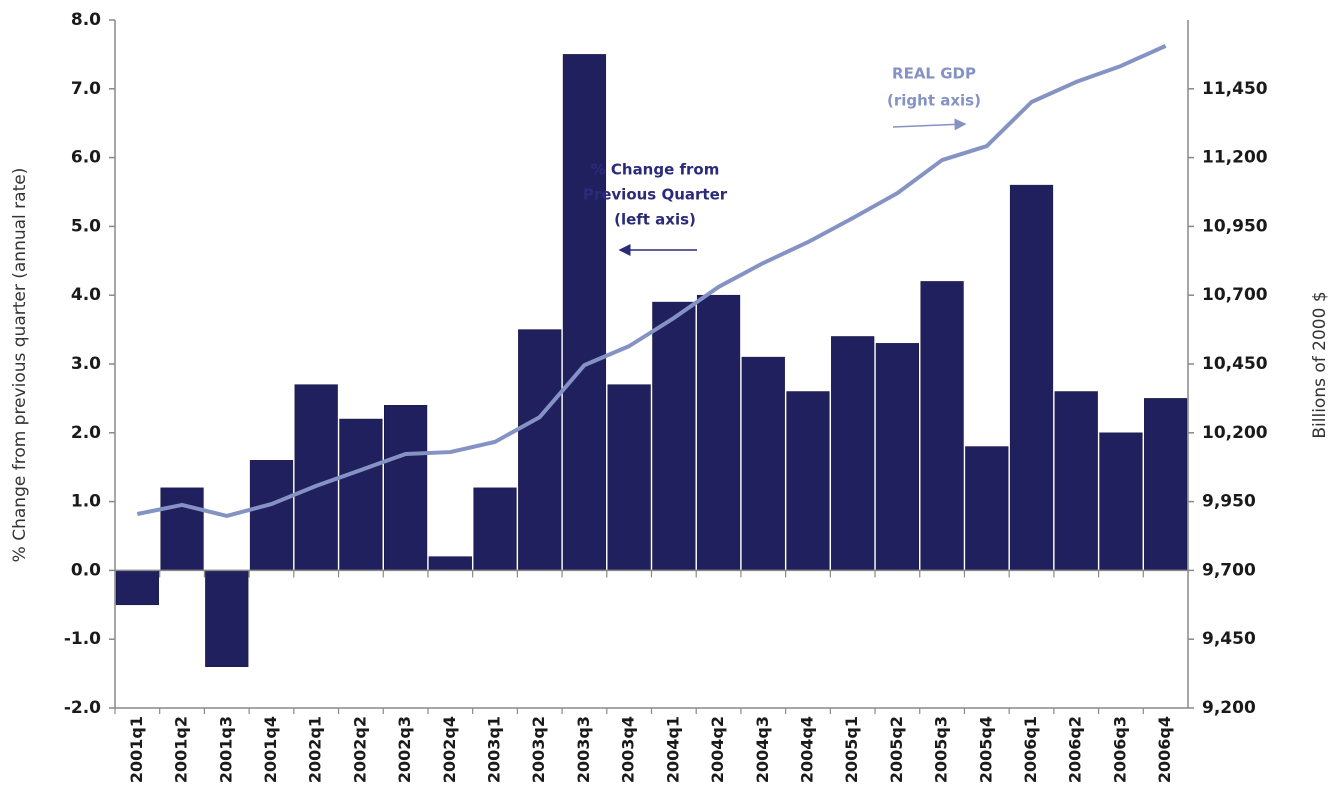 The width and height of the screenshot is (1333, 804). Describe the element at coordinates (494, 749) in the screenshot. I see `x-tick-label: 2003q1` at that location.